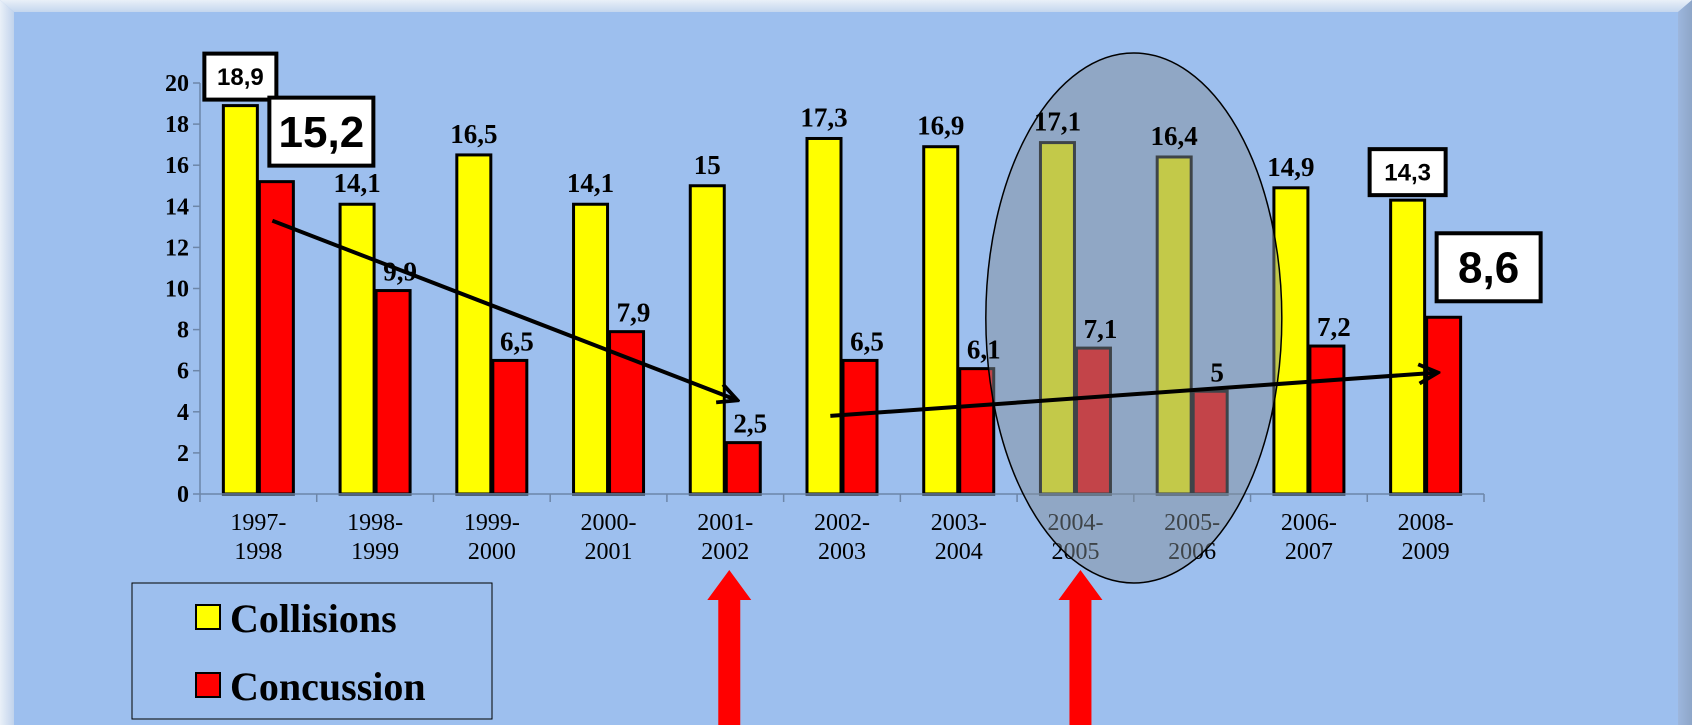 The image size is (1692, 725). What do you see at coordinates (842, 523) in the screenshot?
I see `x-tick-label: 2002-` at bounding box center [842, 523].